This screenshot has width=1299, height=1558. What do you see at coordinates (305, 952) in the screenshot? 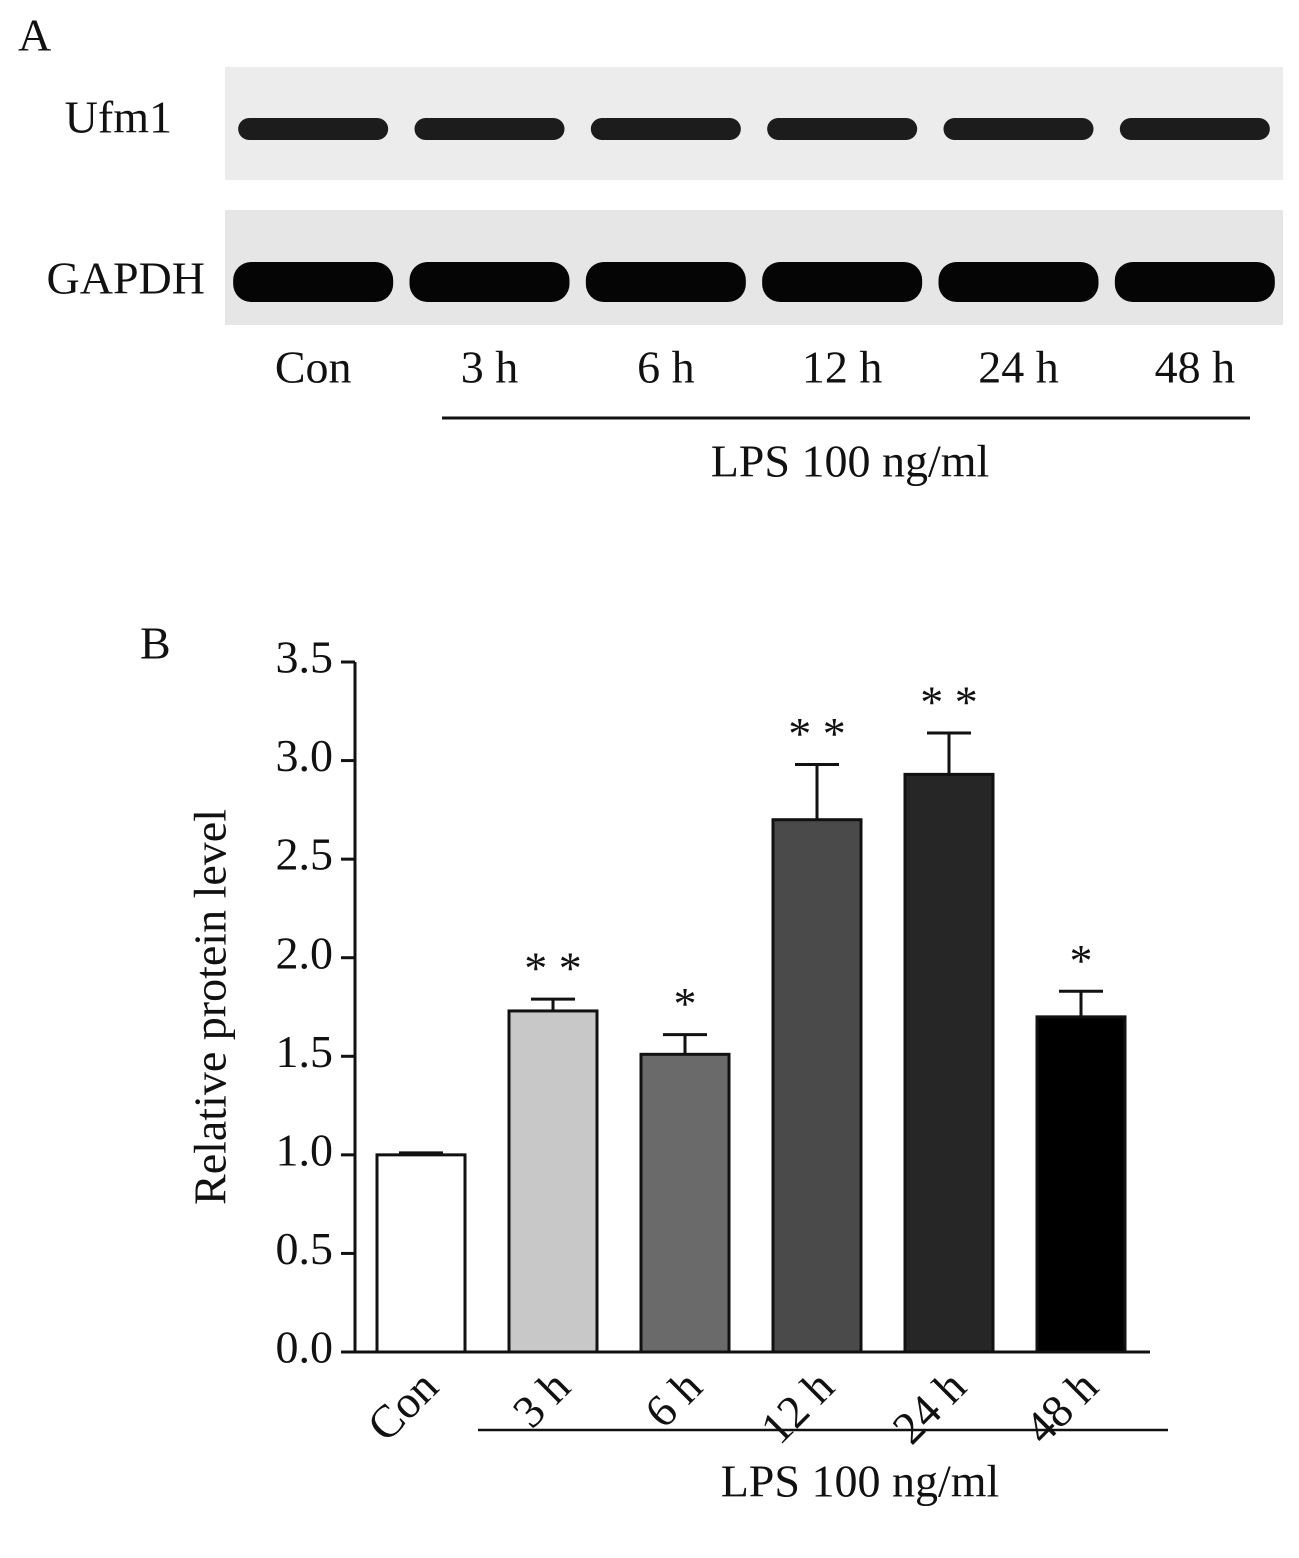
I see `y-tick-label: 2.0` at bounding box center [305, 952].